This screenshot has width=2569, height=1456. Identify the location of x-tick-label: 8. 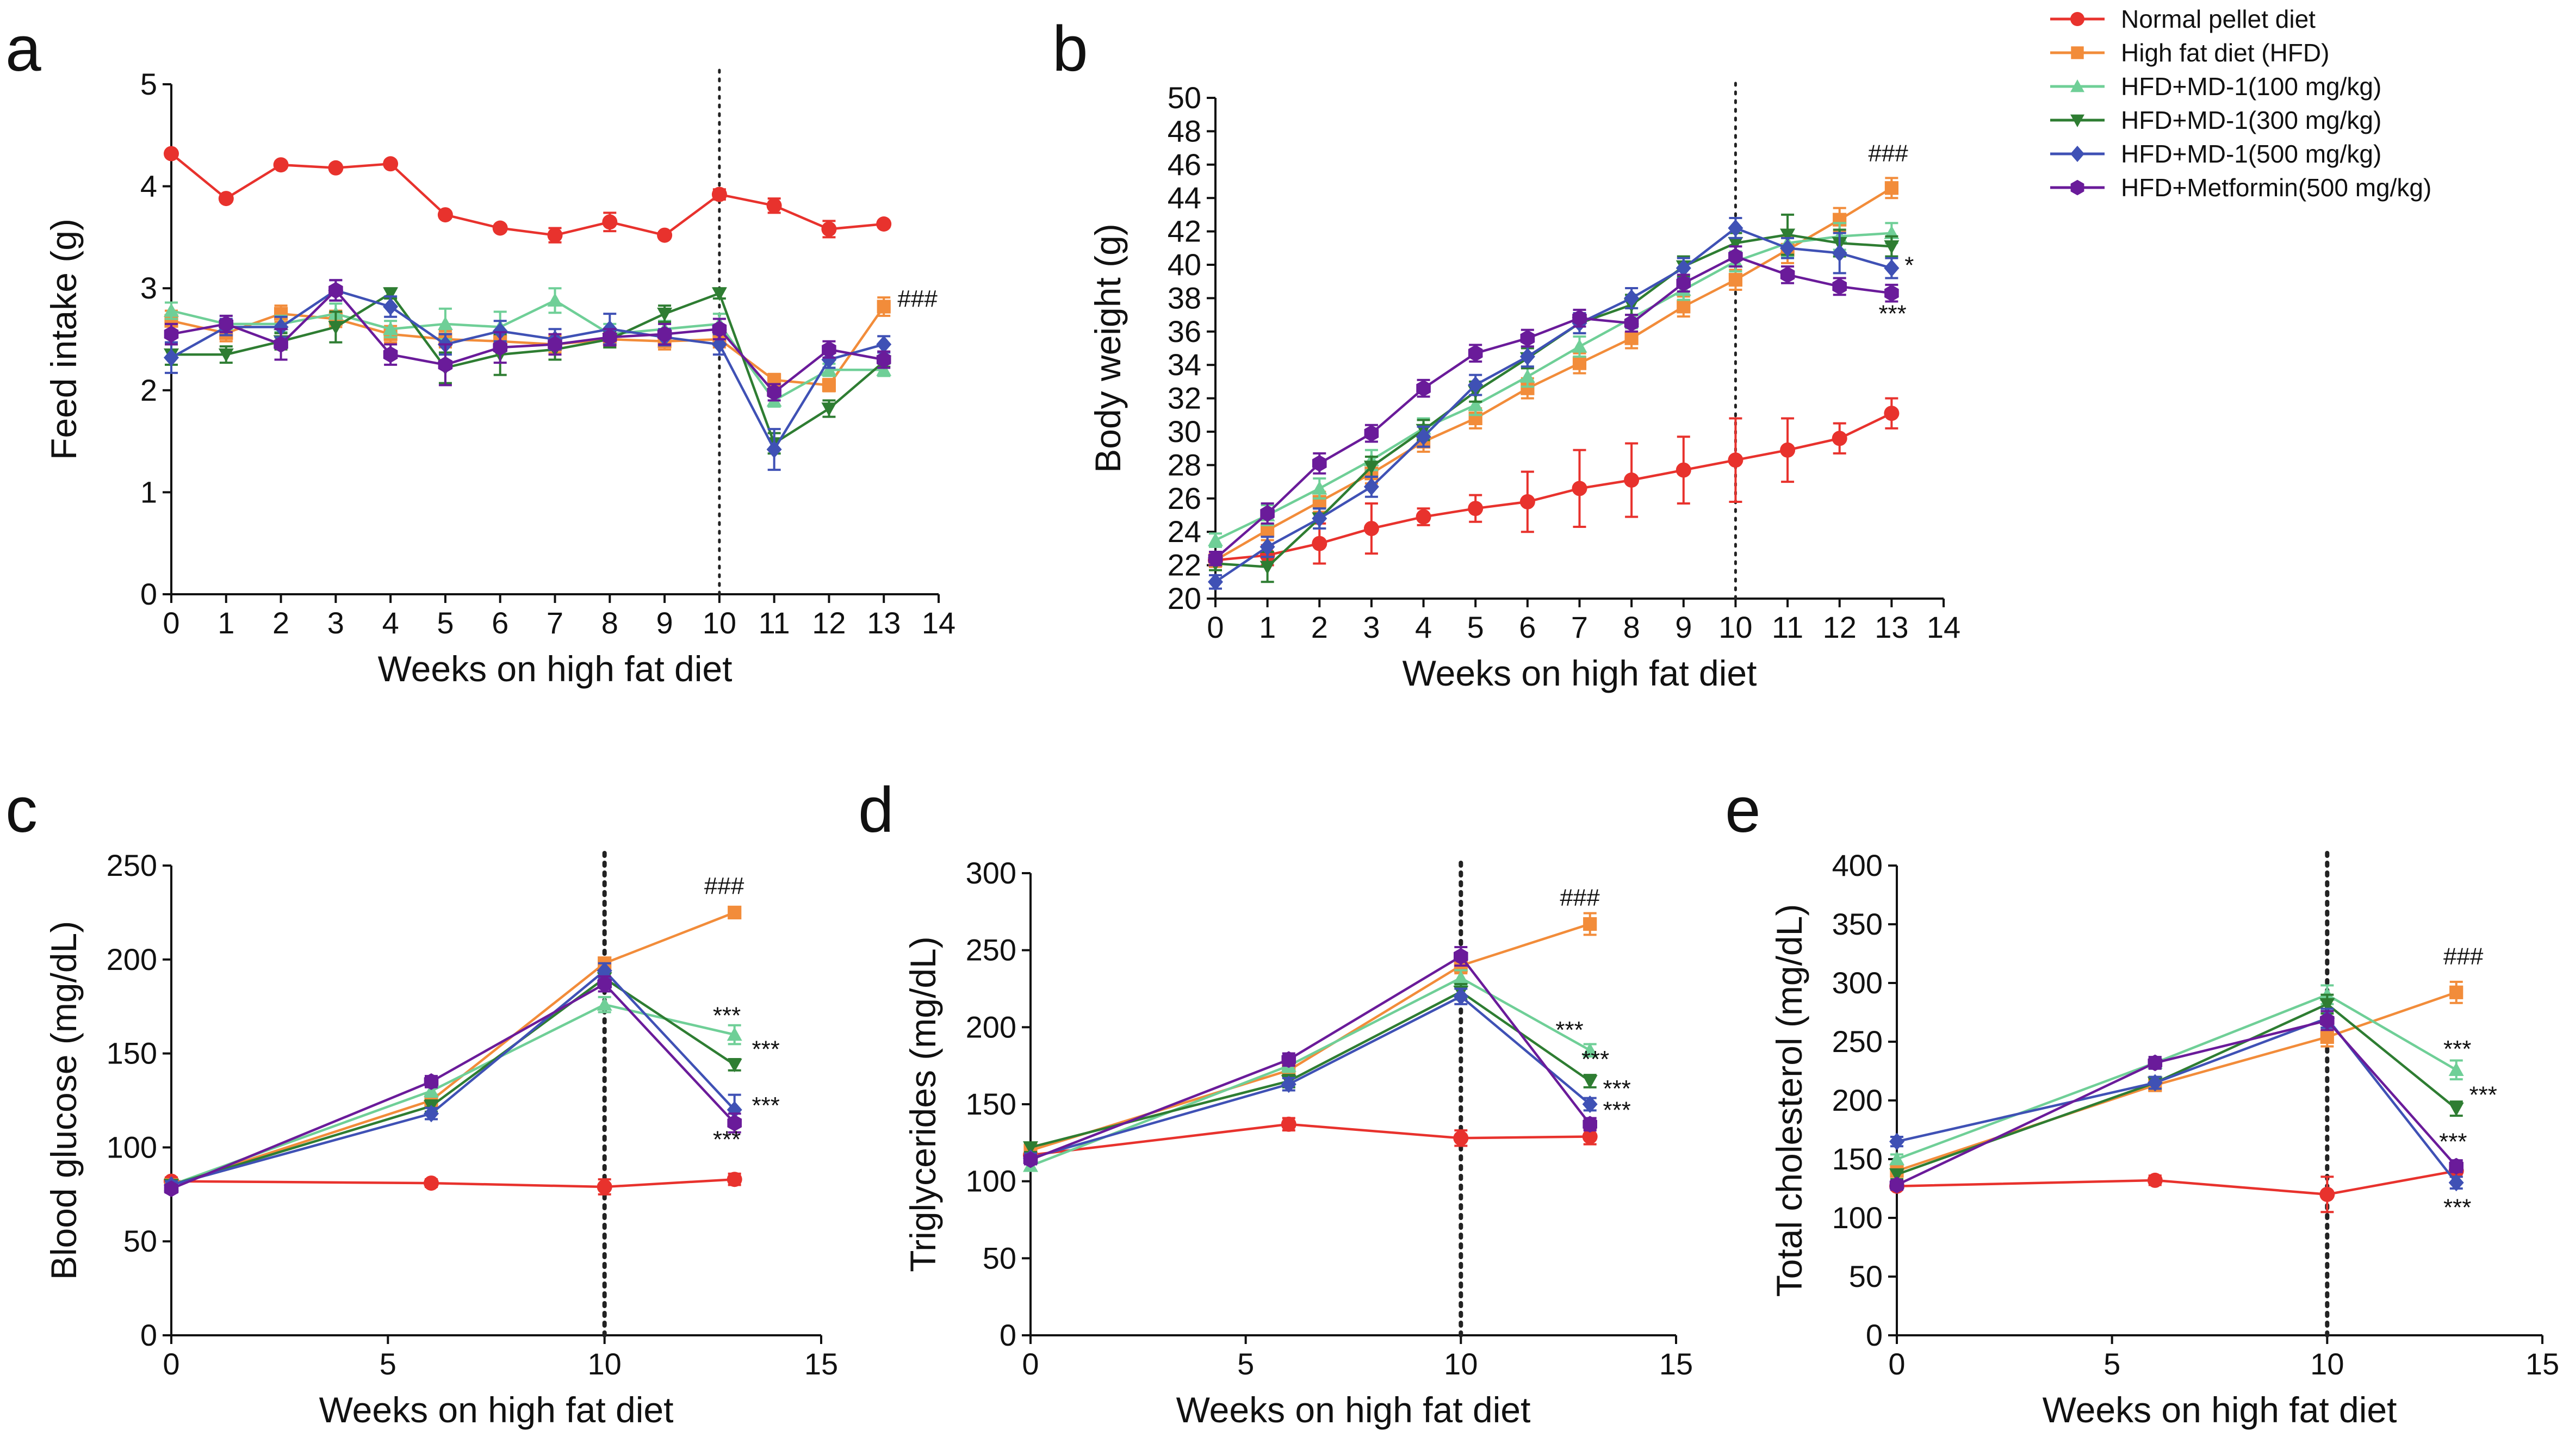
(1631, 627).